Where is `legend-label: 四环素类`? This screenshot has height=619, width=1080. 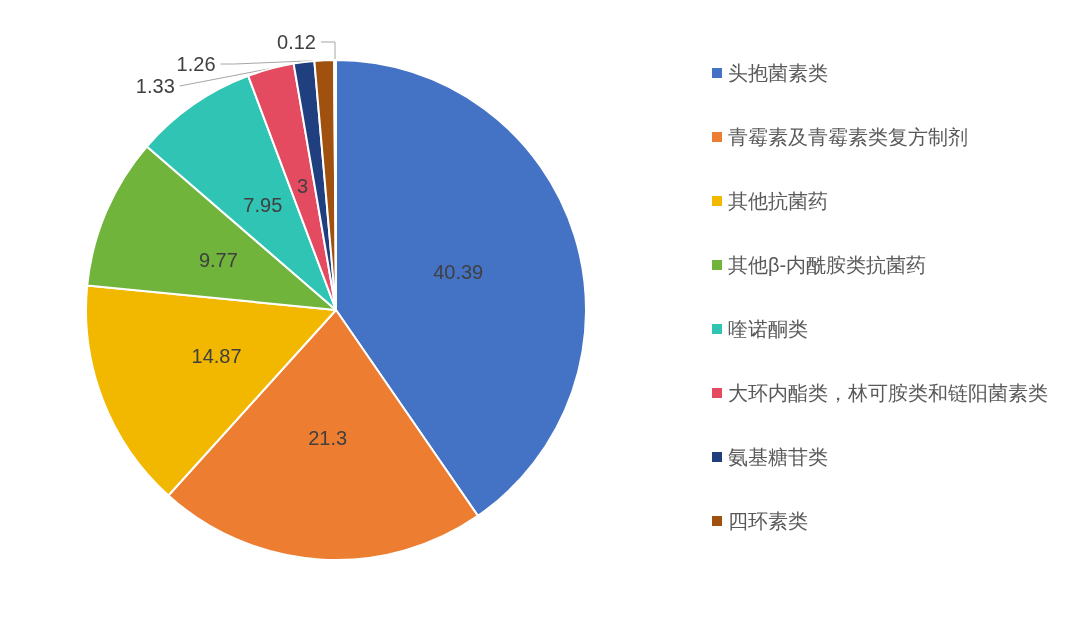 legend-label: 四环素类 is located at coordinates (768, 521).